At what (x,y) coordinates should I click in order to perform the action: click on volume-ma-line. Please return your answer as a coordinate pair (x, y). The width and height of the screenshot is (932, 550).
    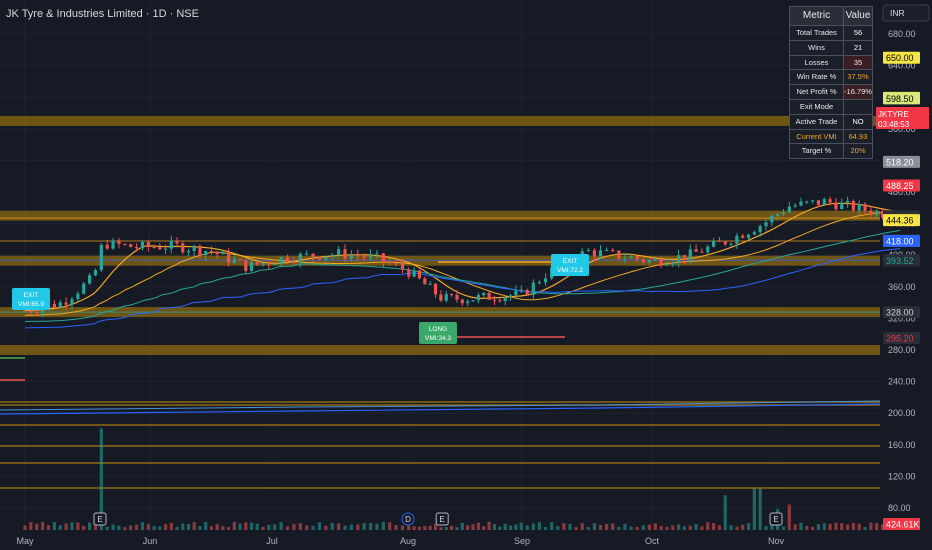
    Looking at the image, I should click on (440, 405).